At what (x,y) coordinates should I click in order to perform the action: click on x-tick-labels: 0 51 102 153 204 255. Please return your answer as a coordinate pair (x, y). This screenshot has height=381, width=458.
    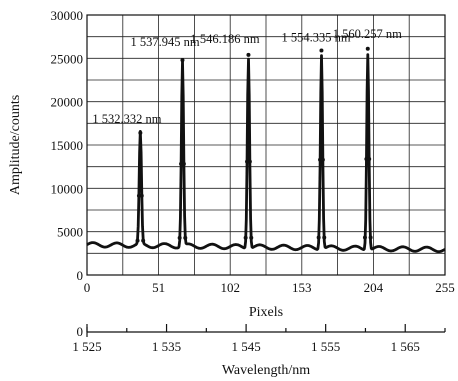
    Looking at the image, I should click on (269, 287).